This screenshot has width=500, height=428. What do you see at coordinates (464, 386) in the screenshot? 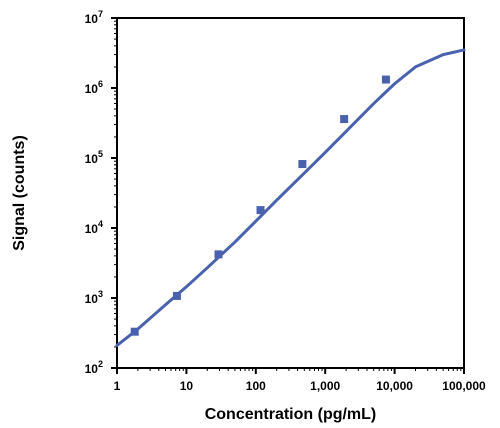
I see `x-tick-label: 100,000` at bounding box center [464, 386].